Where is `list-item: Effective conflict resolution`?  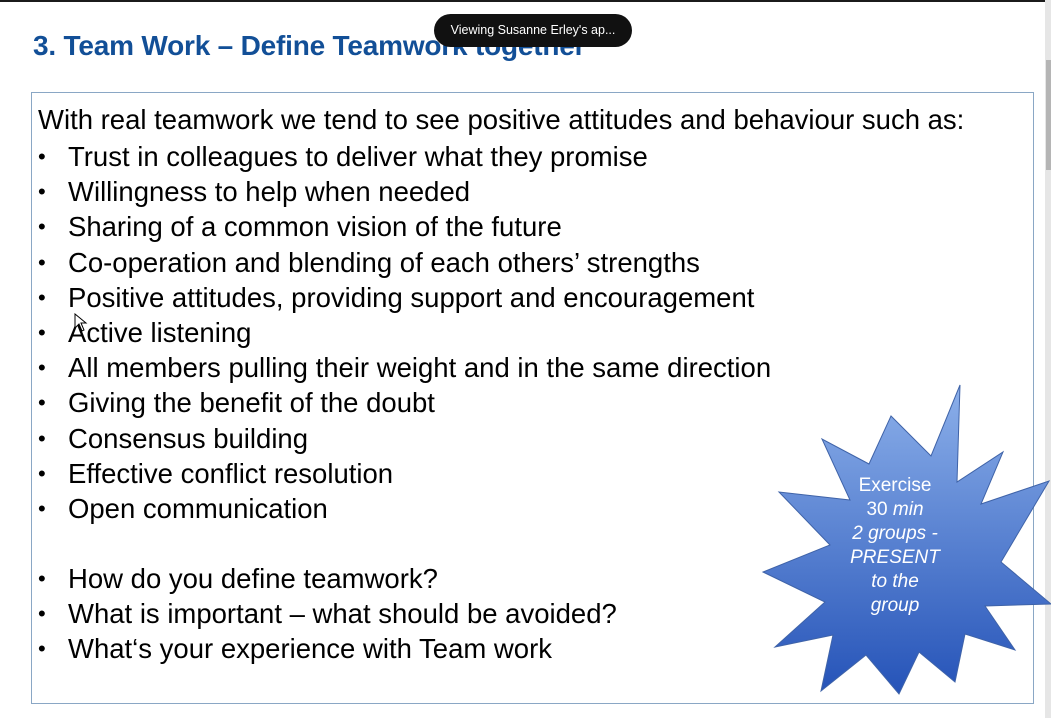 list-item: Effective conflict resolution is located at coordinates (404, 473).